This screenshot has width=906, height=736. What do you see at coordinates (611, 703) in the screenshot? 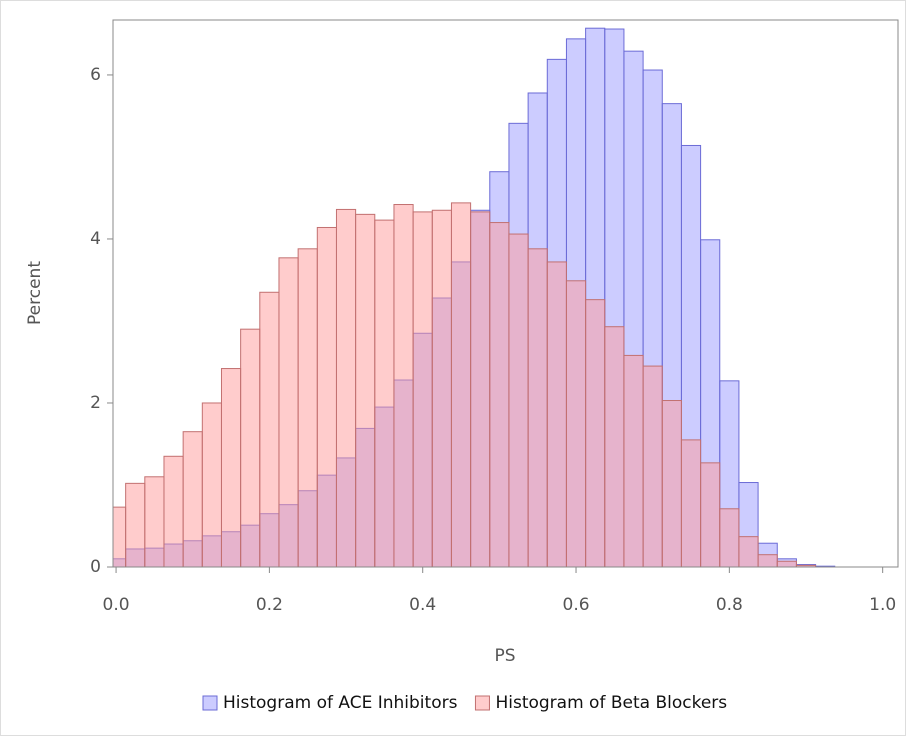
I see `legend-label: Histogram of Beta Blockers` at bounding box center [611, 703].